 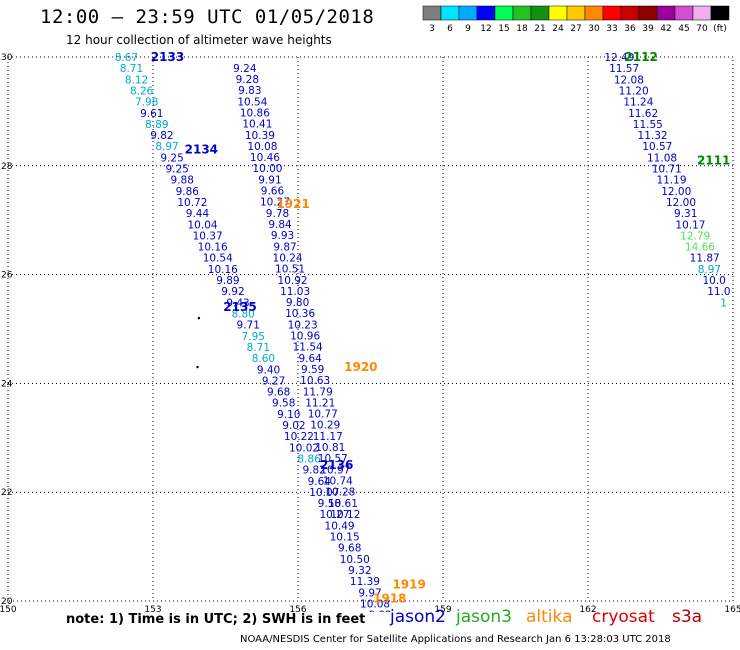 I want to click on swh-value: 10.22, so click(x=299, y=437).